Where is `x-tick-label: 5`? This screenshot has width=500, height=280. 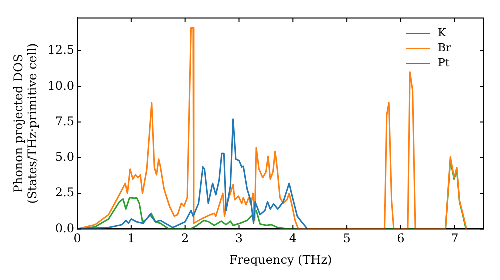 x-tick-label: 5 is located at coordinates (347, 239).